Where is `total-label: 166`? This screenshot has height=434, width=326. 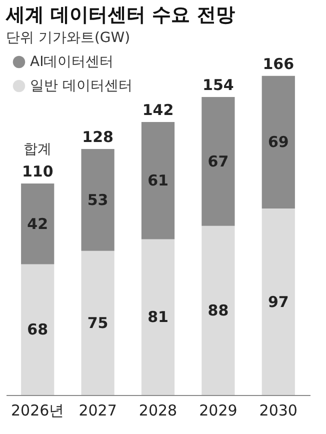
total-label: 166 is located at coordinates (278, 63).